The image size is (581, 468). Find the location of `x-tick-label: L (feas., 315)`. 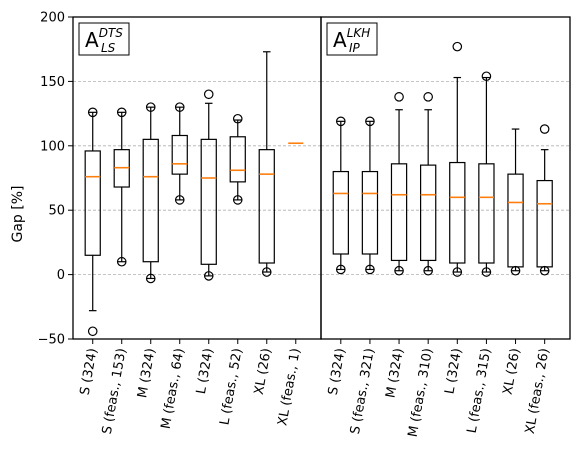

x-tick-label: L (feas., 315) is located at coordinates (480, 390).